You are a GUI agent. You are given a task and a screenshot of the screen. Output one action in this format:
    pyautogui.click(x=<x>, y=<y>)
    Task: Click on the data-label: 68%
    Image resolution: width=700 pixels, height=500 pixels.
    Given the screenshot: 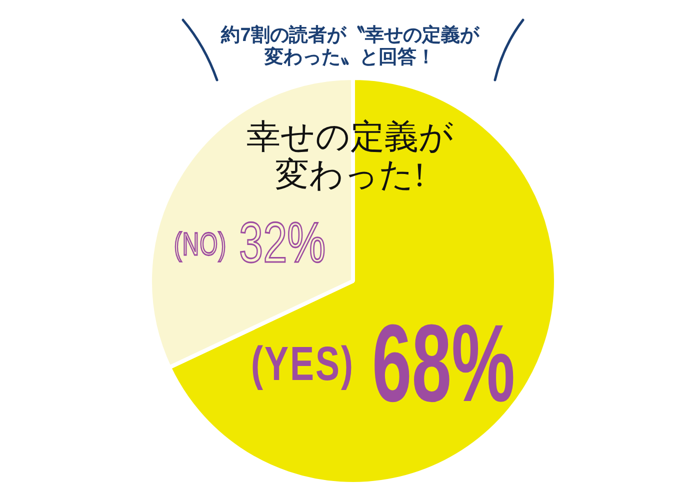 What is the action you would take?
    pyautogui.click(x=443, y=363)
    